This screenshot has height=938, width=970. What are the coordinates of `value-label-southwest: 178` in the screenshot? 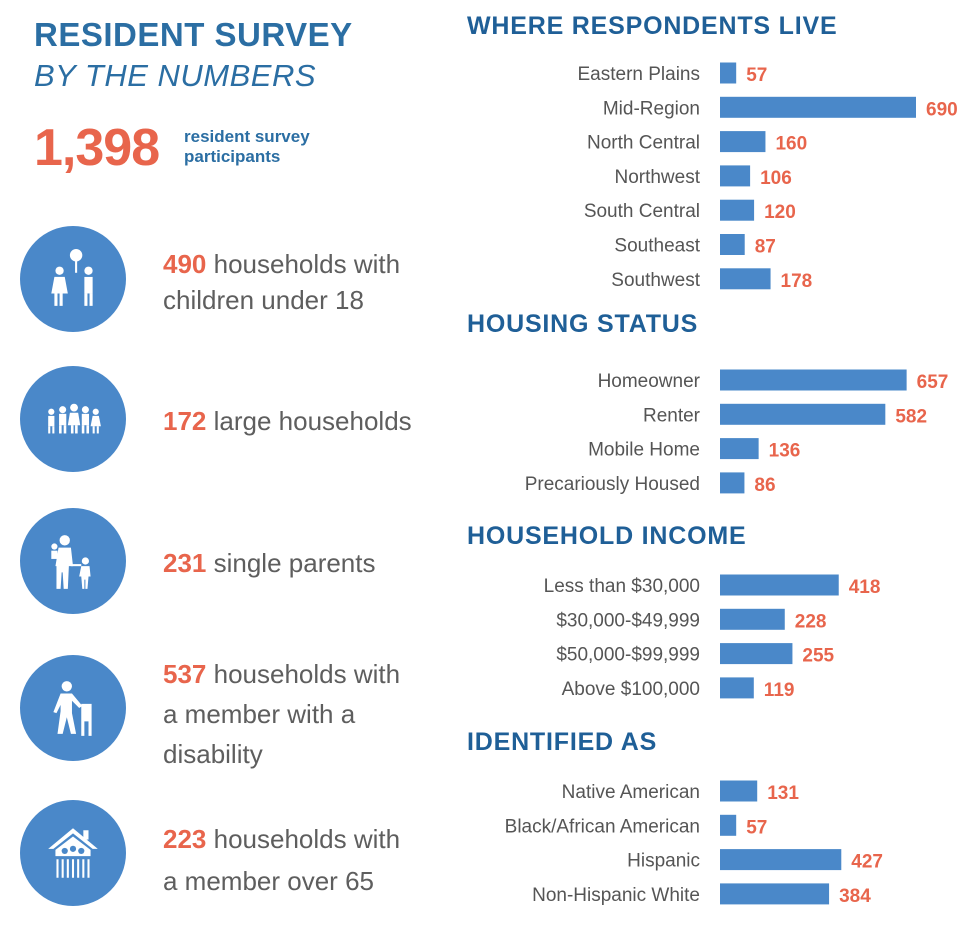 It's located at (797, 281).